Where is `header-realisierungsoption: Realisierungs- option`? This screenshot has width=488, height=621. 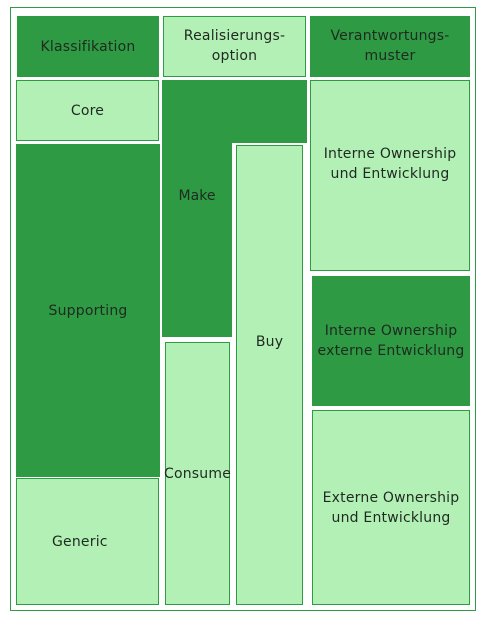 header-realisierungsoption: Realisierungs- option is located at coordinates (234, 46).